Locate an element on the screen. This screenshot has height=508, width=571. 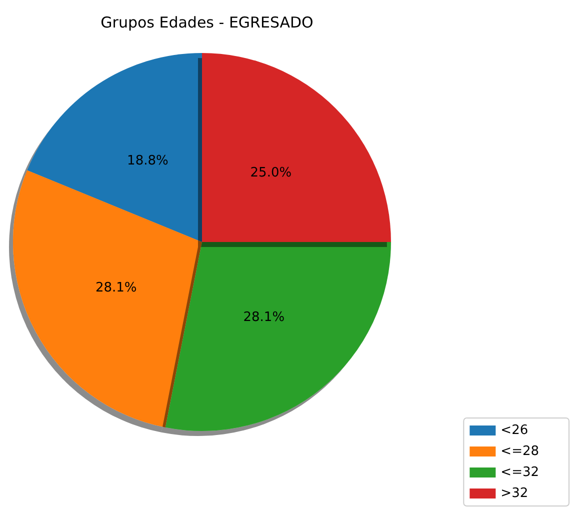
chart-title: Grupos Edades - EGRESADO is located at coordinates (207, 23).